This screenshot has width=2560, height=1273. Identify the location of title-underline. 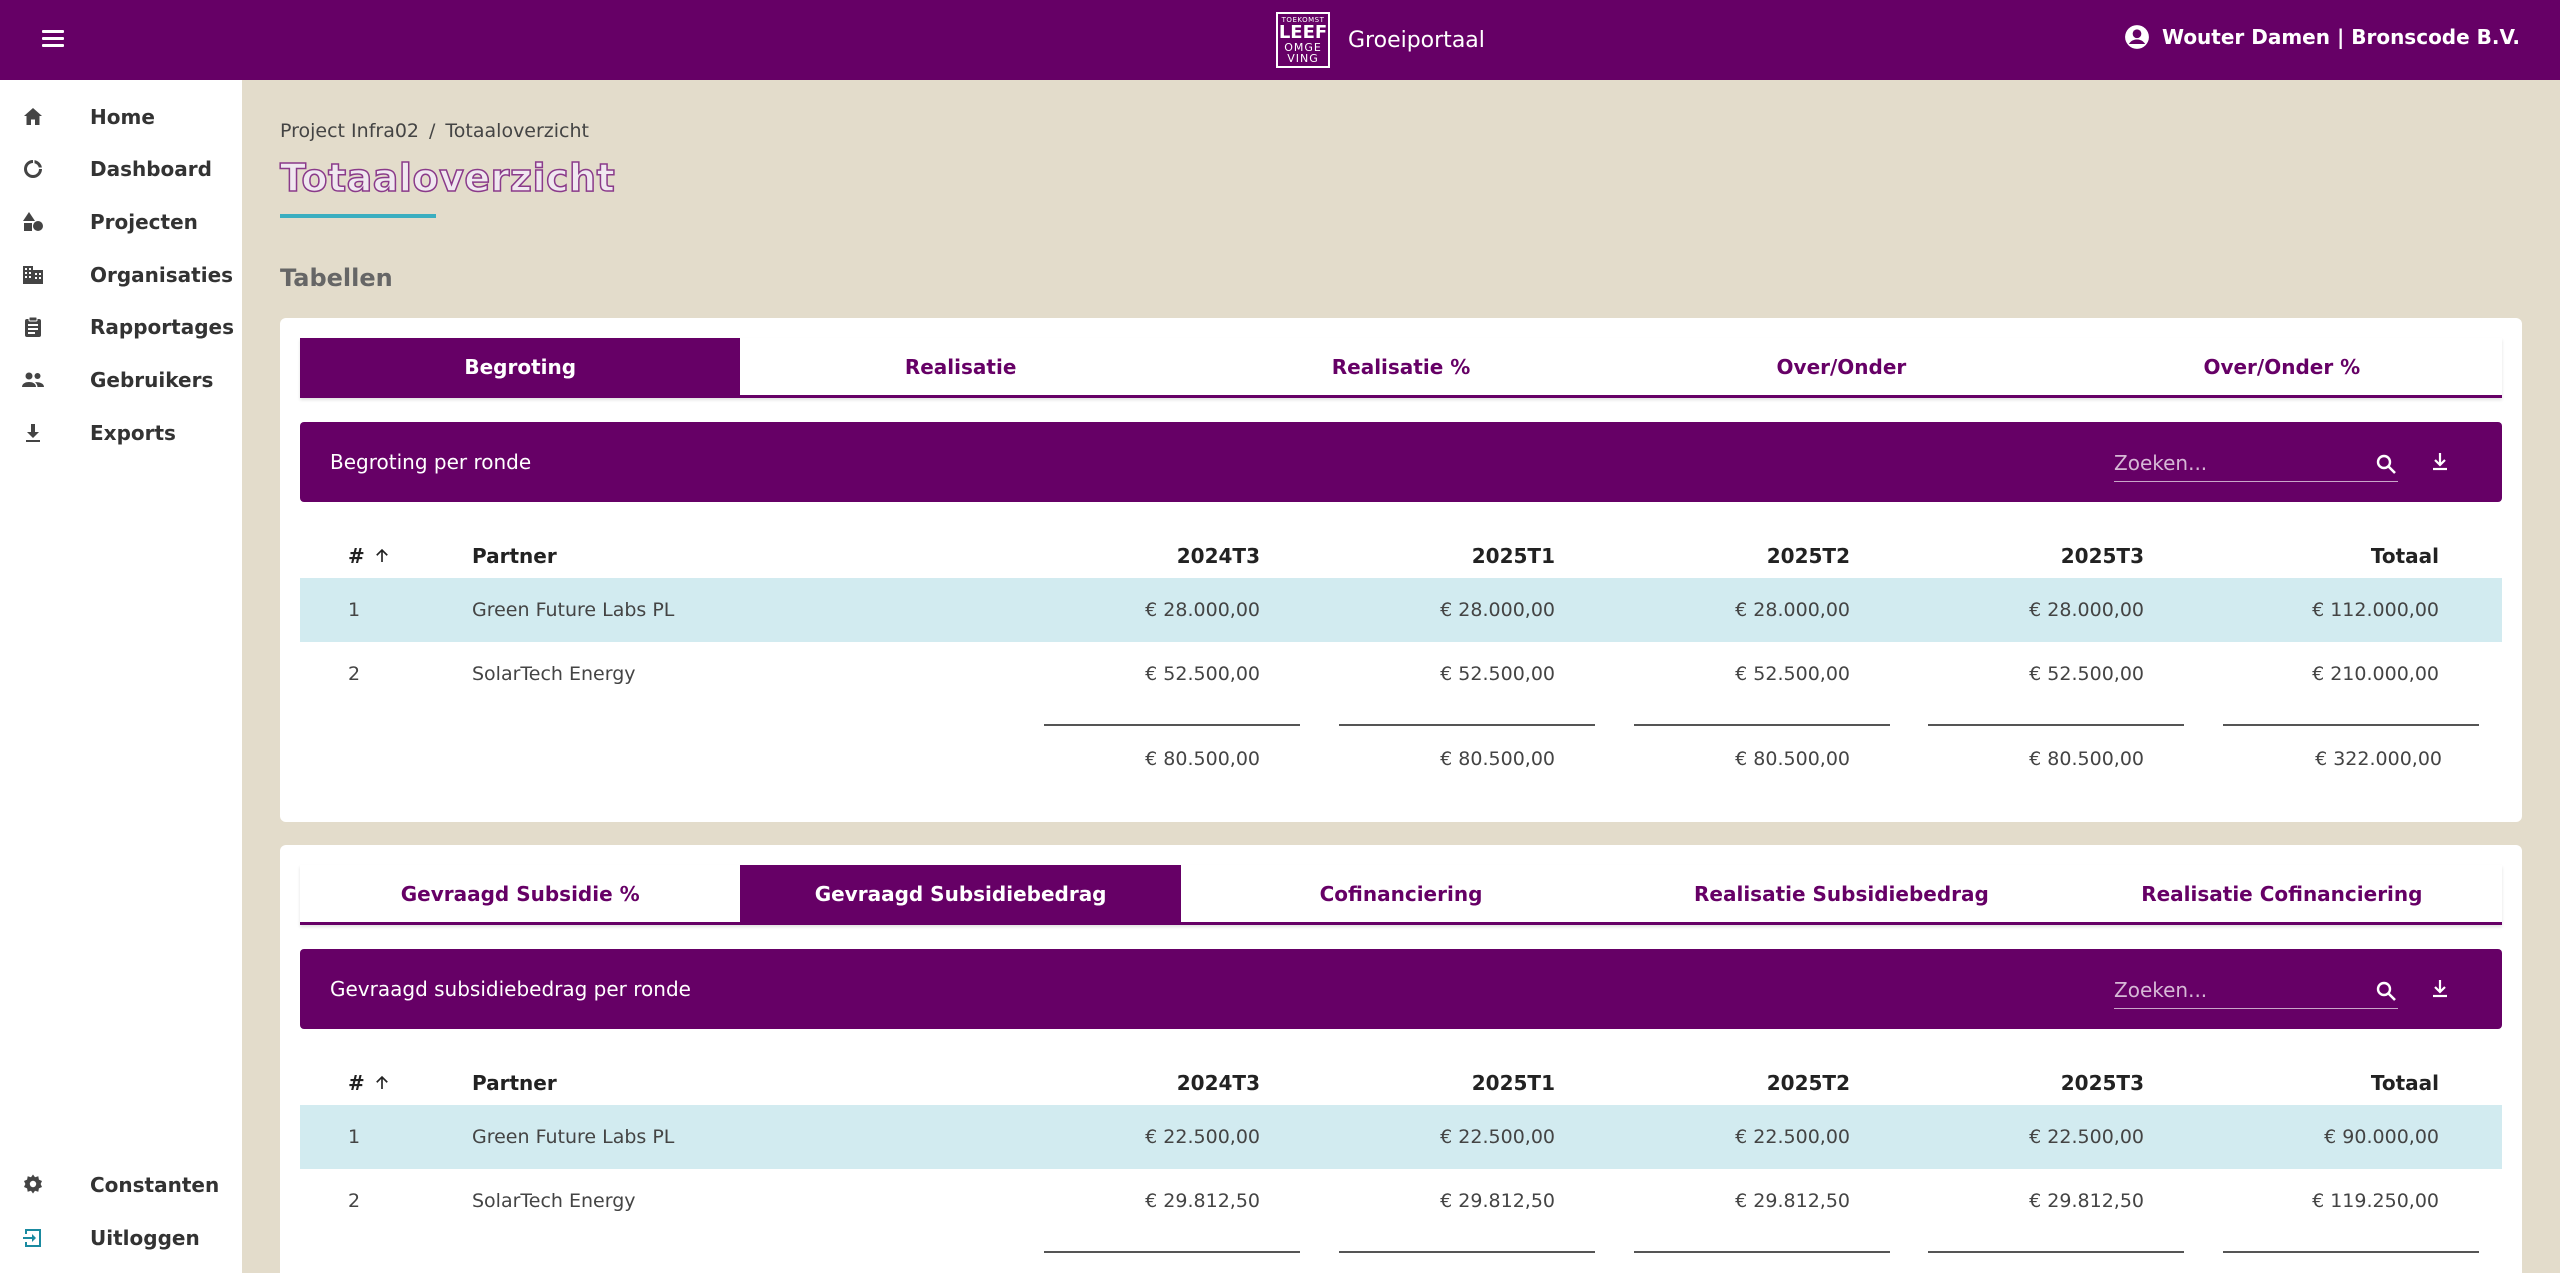
(358, 216).